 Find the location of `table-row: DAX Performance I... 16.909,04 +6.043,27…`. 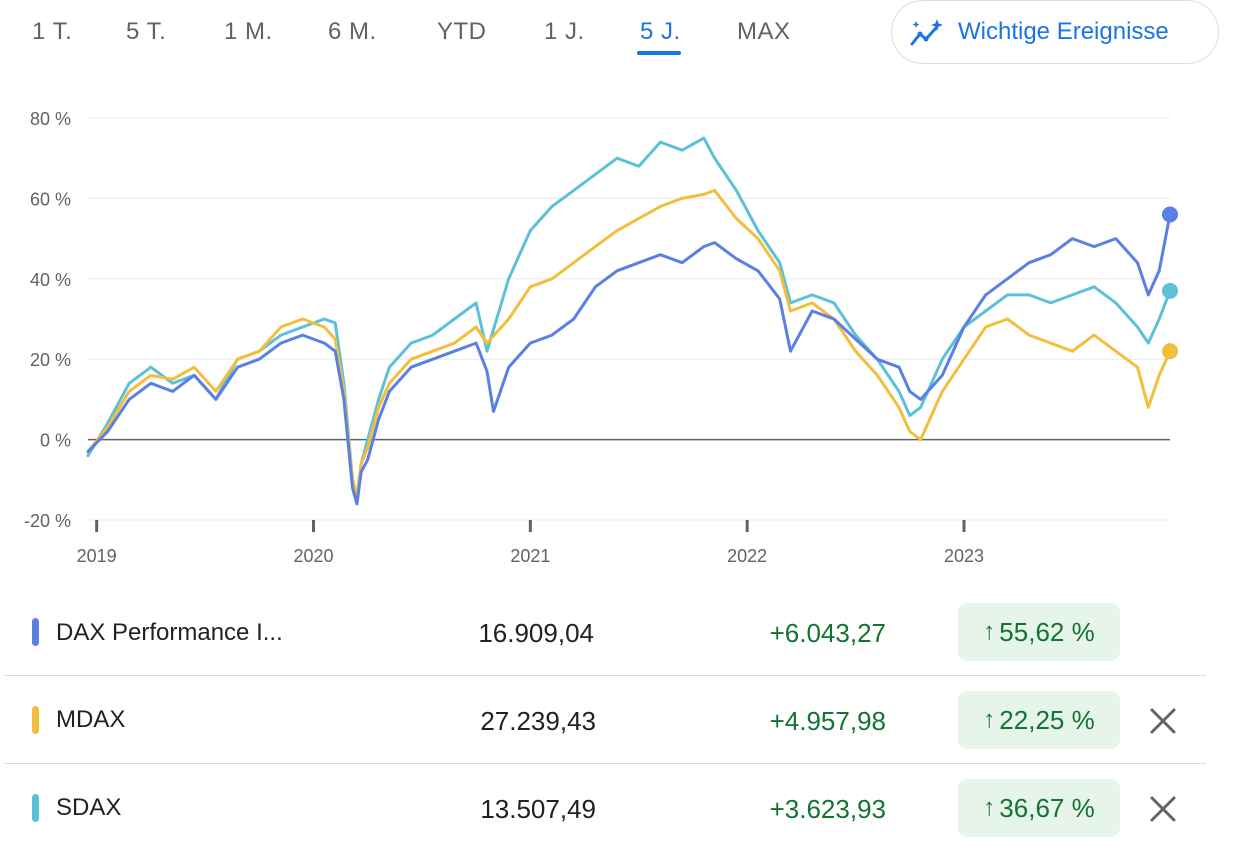

table-row: DAX Performance I... 16.909,04 +6.043,27… is located at coordinates (603, 632).